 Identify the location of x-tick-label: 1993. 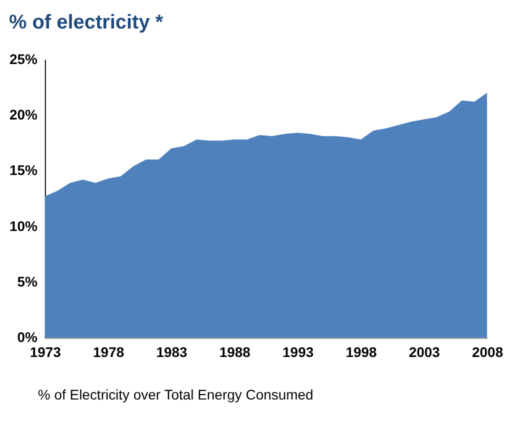
(298, 352).